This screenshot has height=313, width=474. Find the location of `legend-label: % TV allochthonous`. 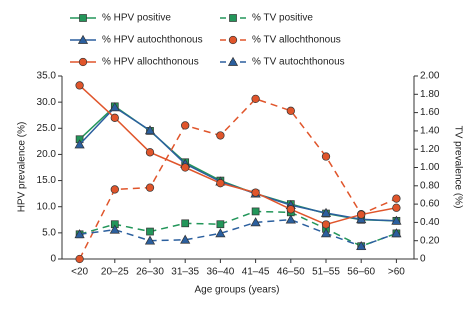

legend-label: % TV allochthonous is located at coordinates (296, 40).